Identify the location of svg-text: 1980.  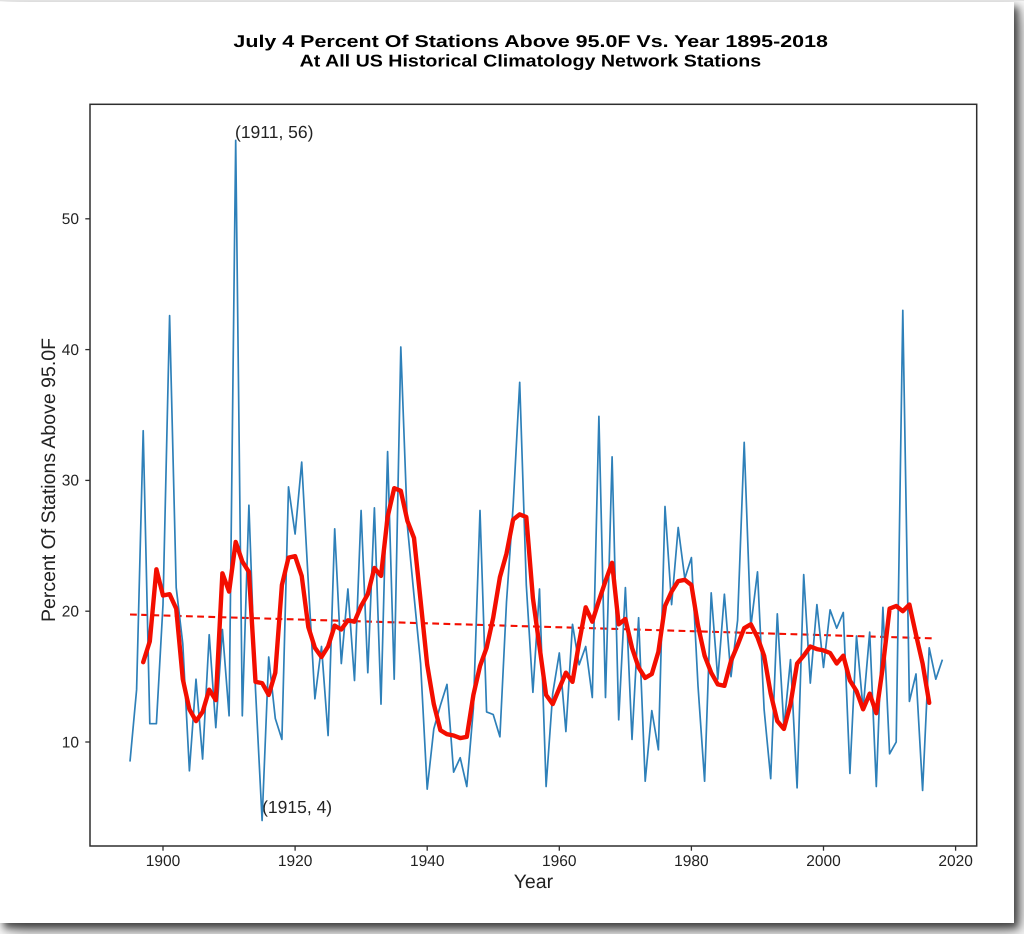
(691, 861).